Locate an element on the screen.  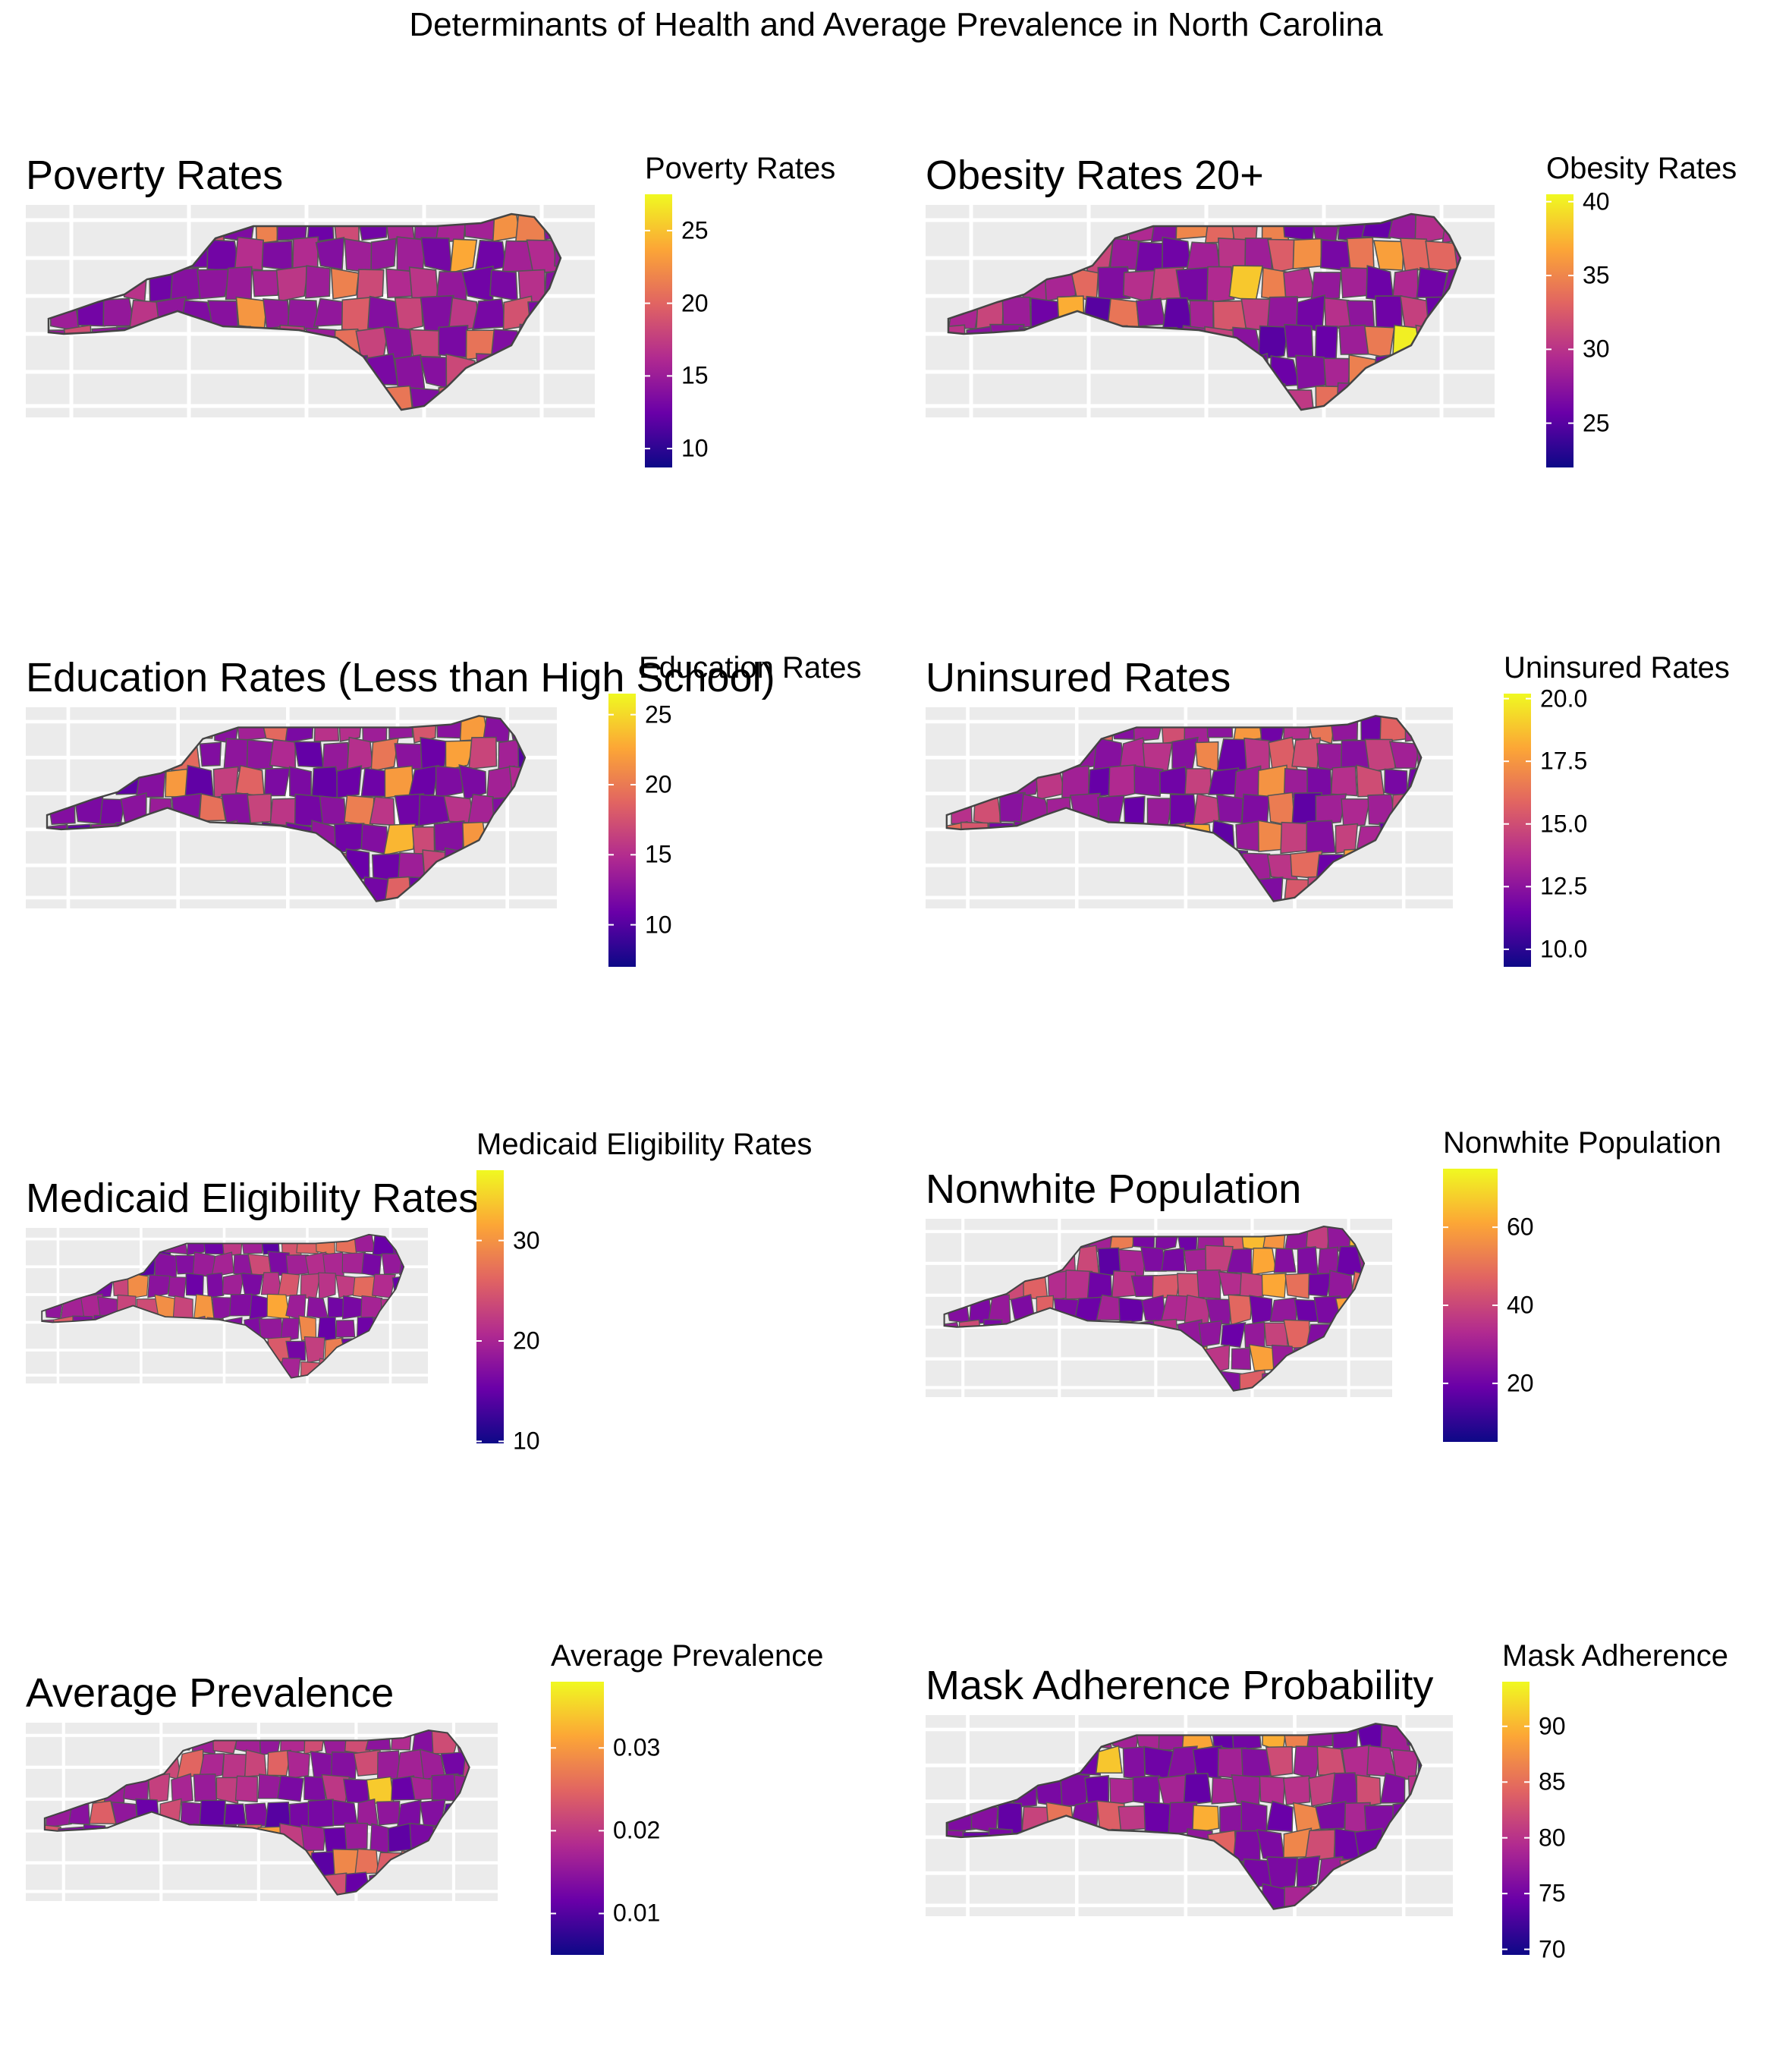
panel-title: Average Prevalence is located at coordinates (211, 1693).